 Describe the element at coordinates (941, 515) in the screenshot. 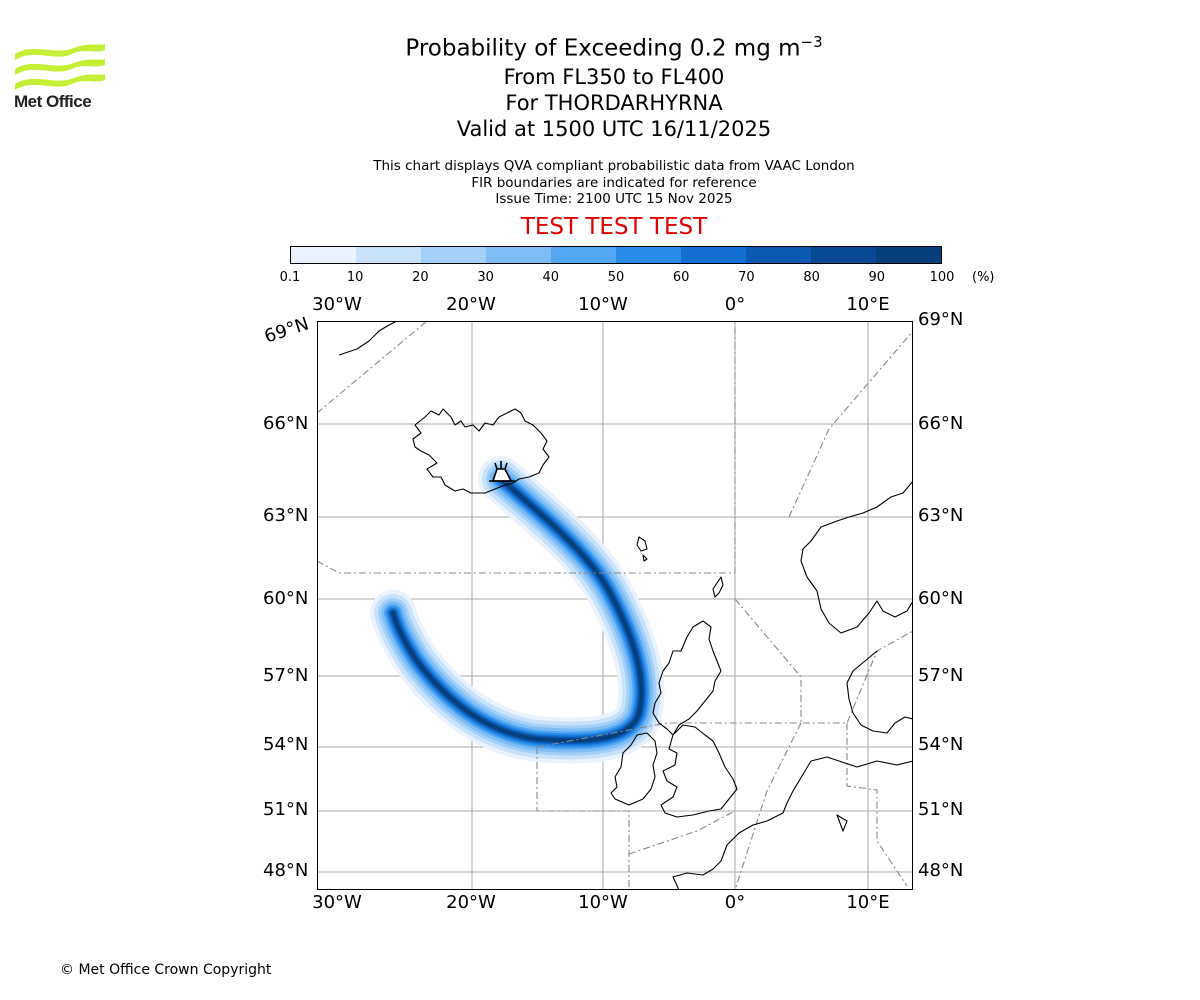

I see `lat-label-right: 63°N` at that location.